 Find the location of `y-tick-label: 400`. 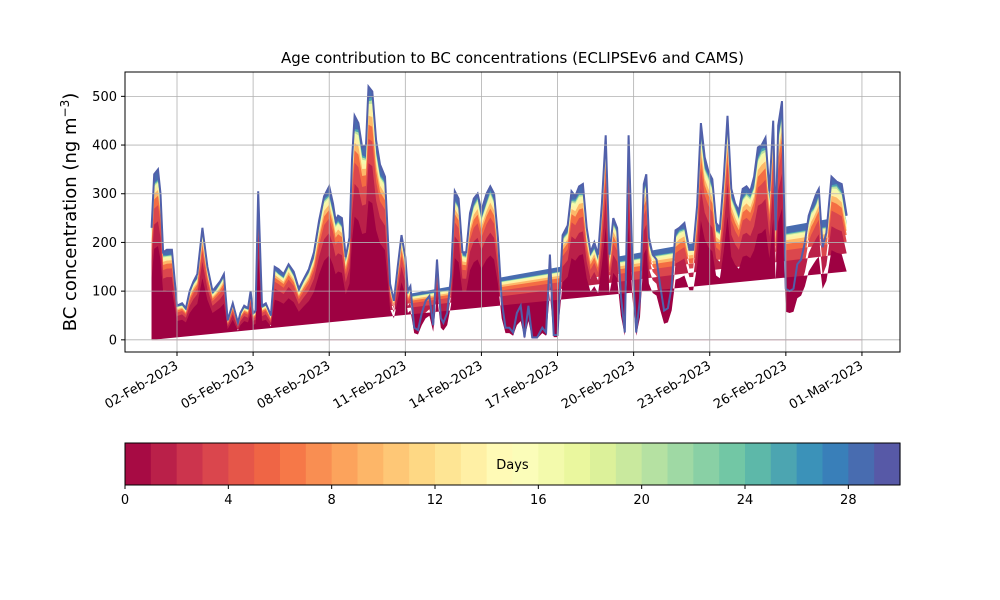

y-tick-label: 400 is located at coordinates (104, 146).